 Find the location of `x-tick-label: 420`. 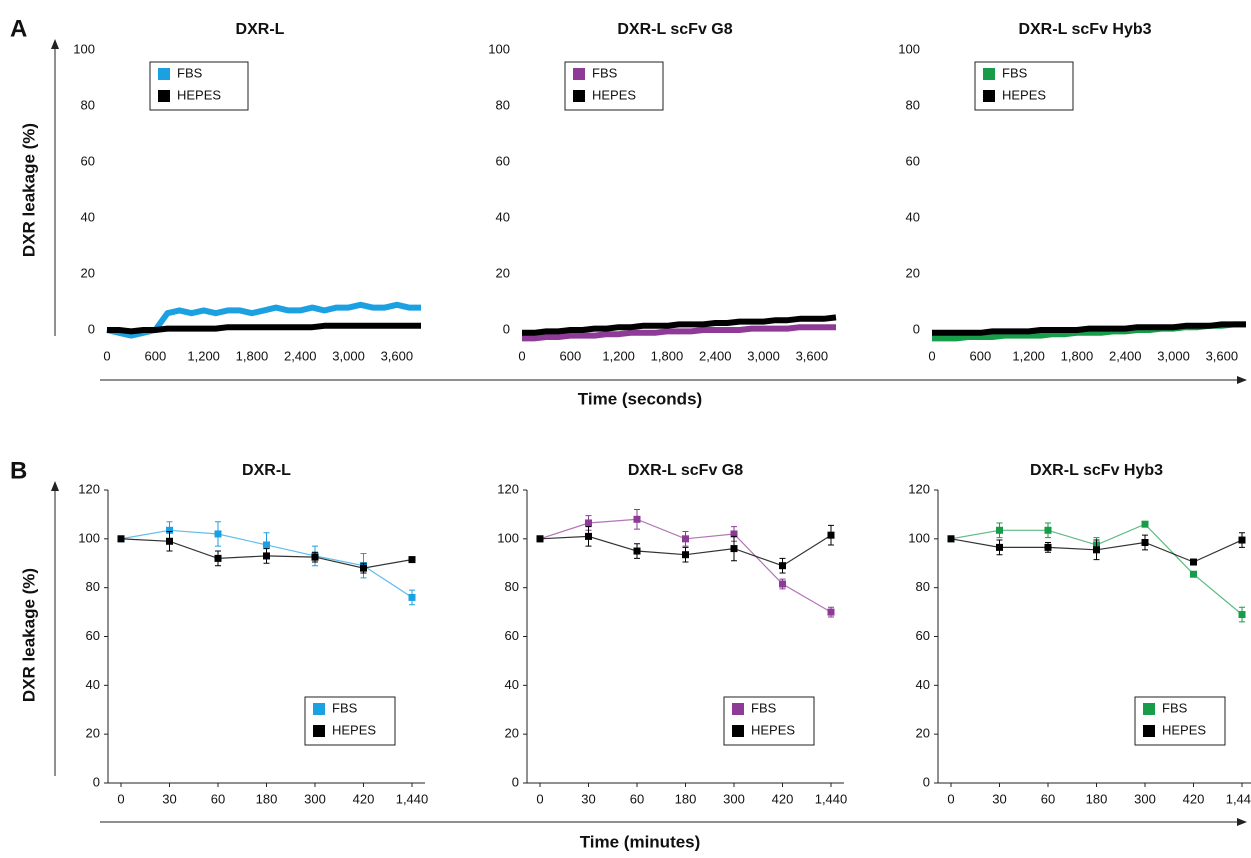

x-tick-label: 420 is located at coordinates (1194, 798).